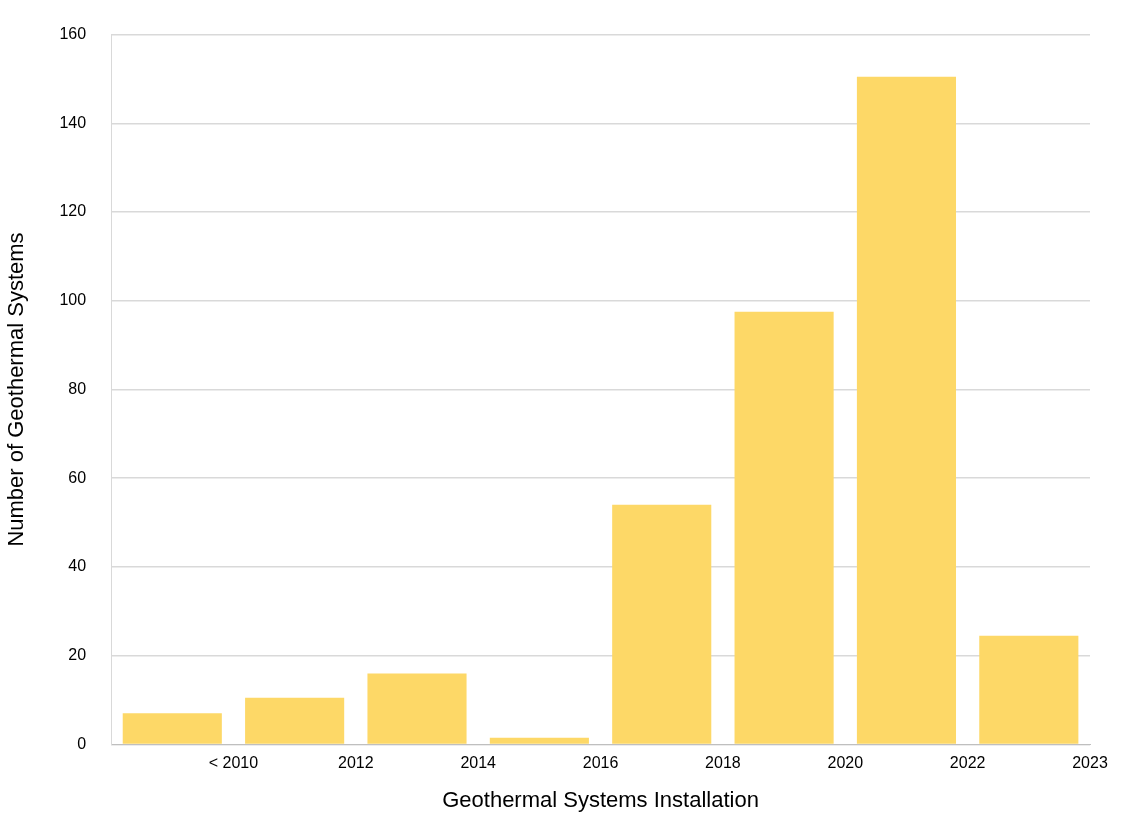 Image resolution: width=1130 pixels, height=823 pixels. I want to click on x-tick-label: 2016, so click(600, 763).